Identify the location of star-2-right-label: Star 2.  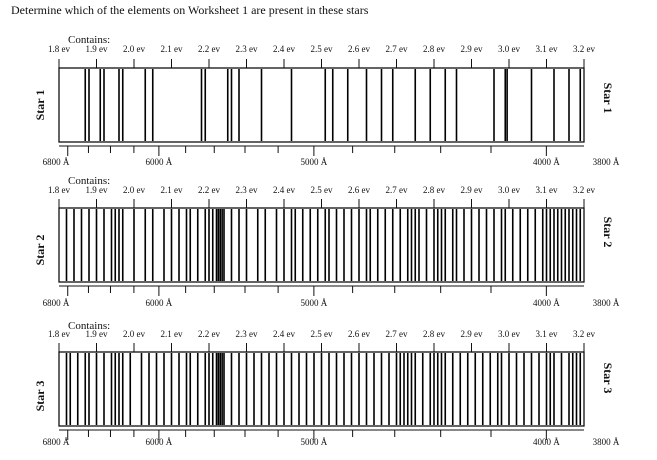
(608, 232).